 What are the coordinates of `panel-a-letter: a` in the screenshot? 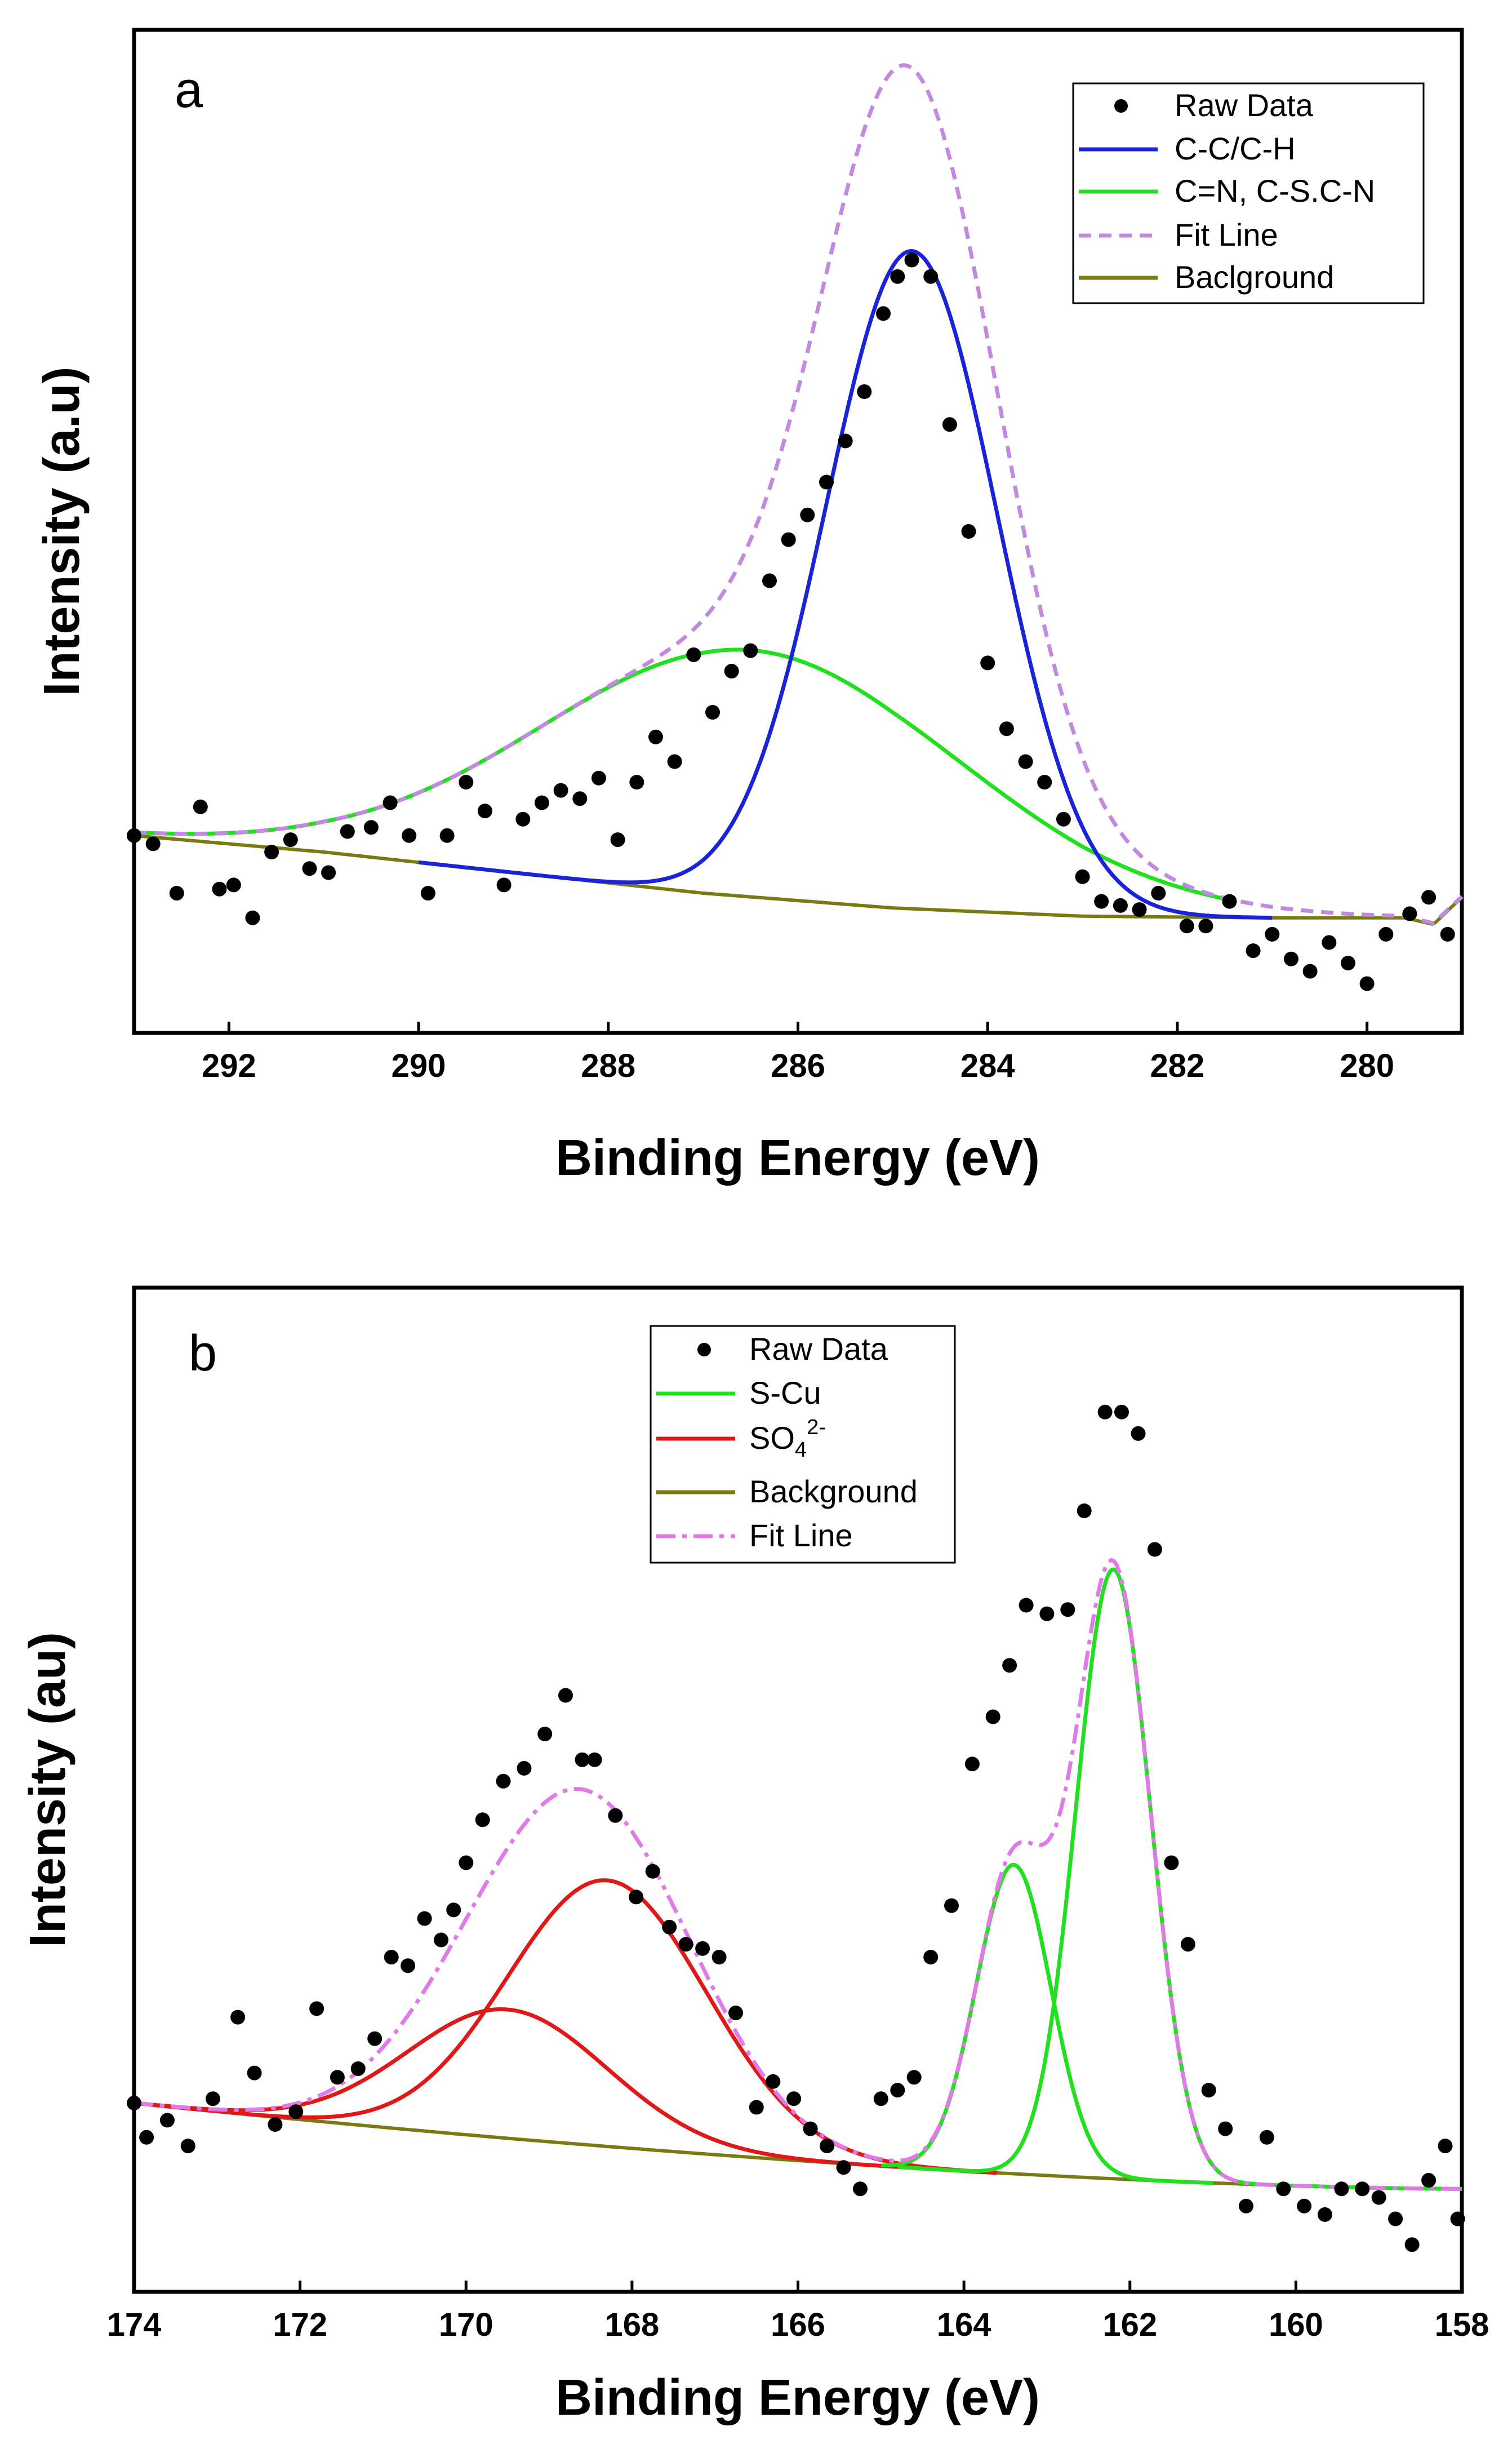 It's located at (189, 90).